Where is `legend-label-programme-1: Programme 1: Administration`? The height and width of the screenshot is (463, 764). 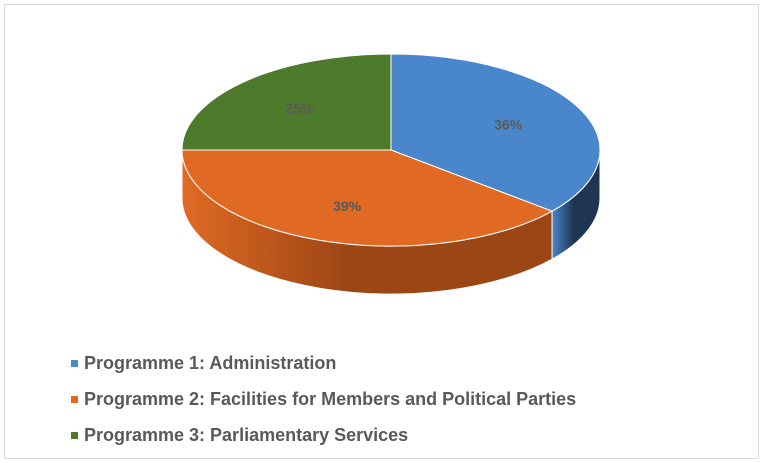
legend-label-programme-1: Programme 1: Administration is located at coordinates (210, 362).